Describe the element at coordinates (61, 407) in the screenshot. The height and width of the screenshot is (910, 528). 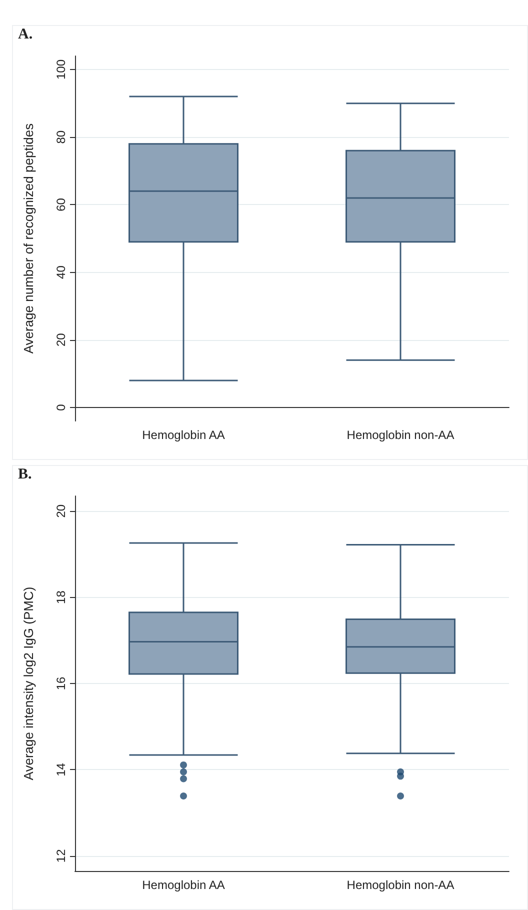
I see `y-tick-label: 0` at that location.